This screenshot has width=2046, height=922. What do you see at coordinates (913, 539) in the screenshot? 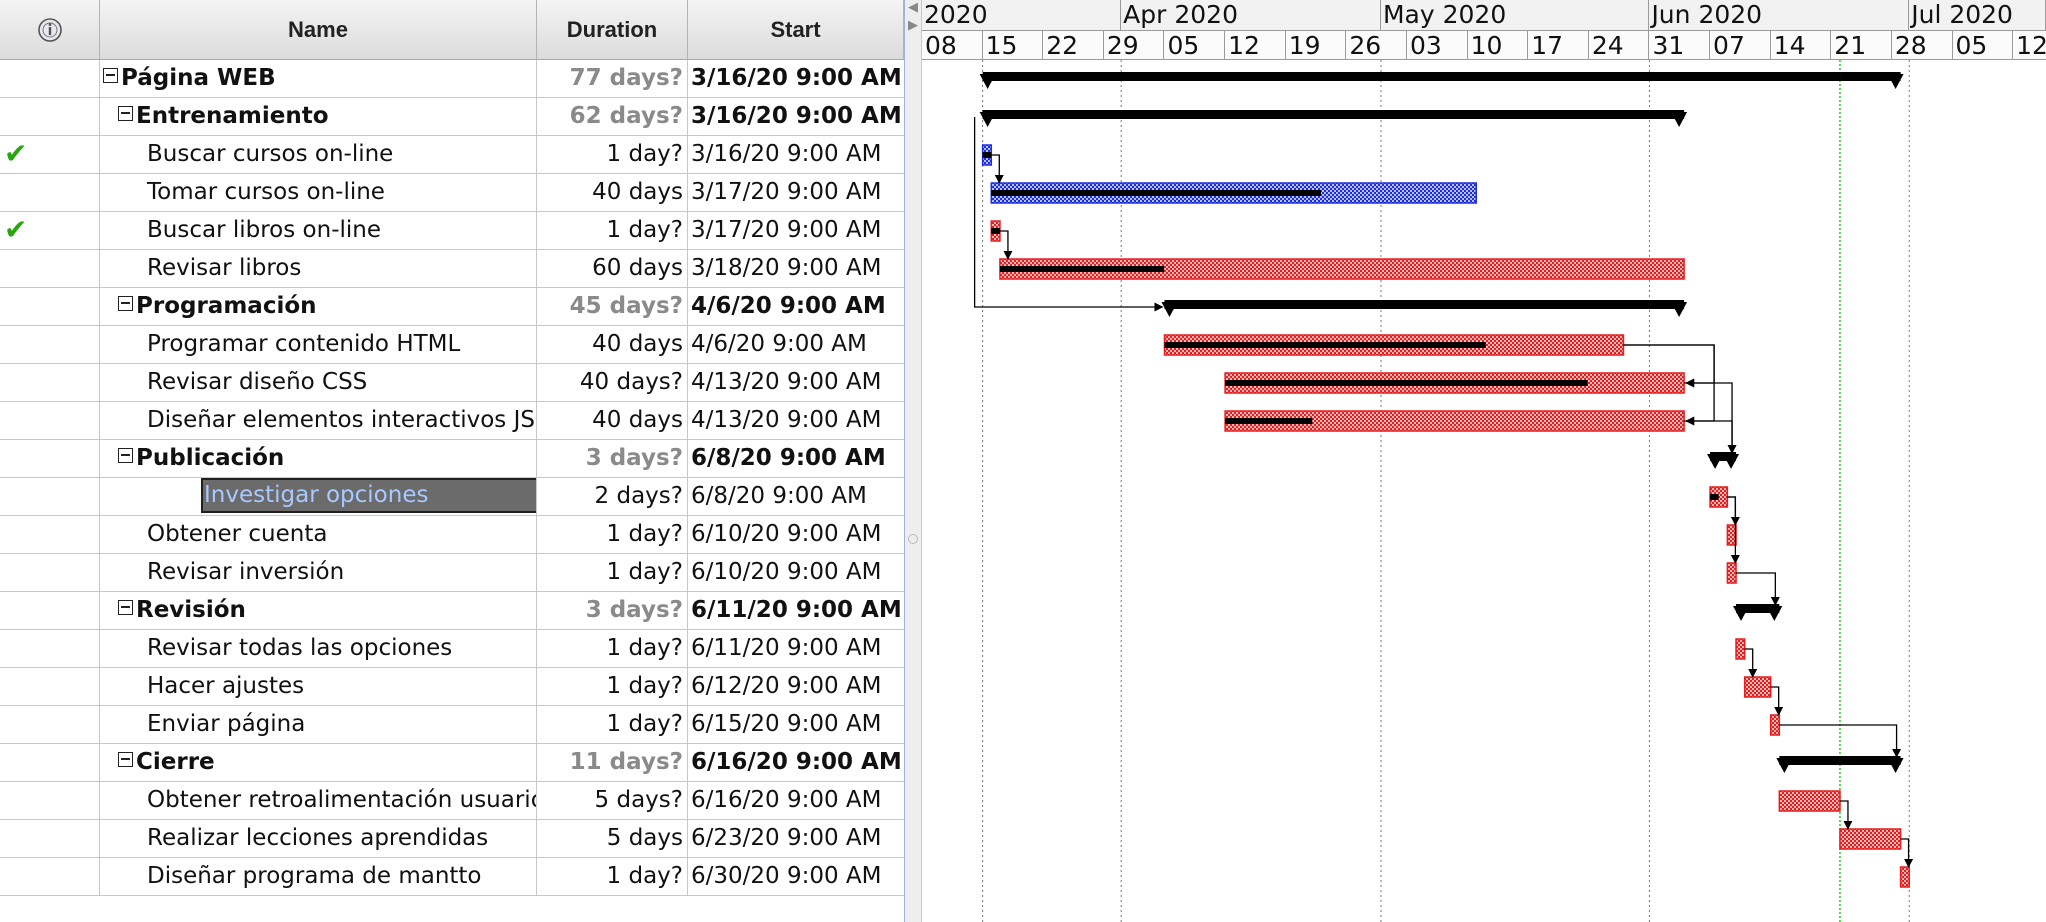
I see `splitter-grip-icon` at bounding box center [913, 539].